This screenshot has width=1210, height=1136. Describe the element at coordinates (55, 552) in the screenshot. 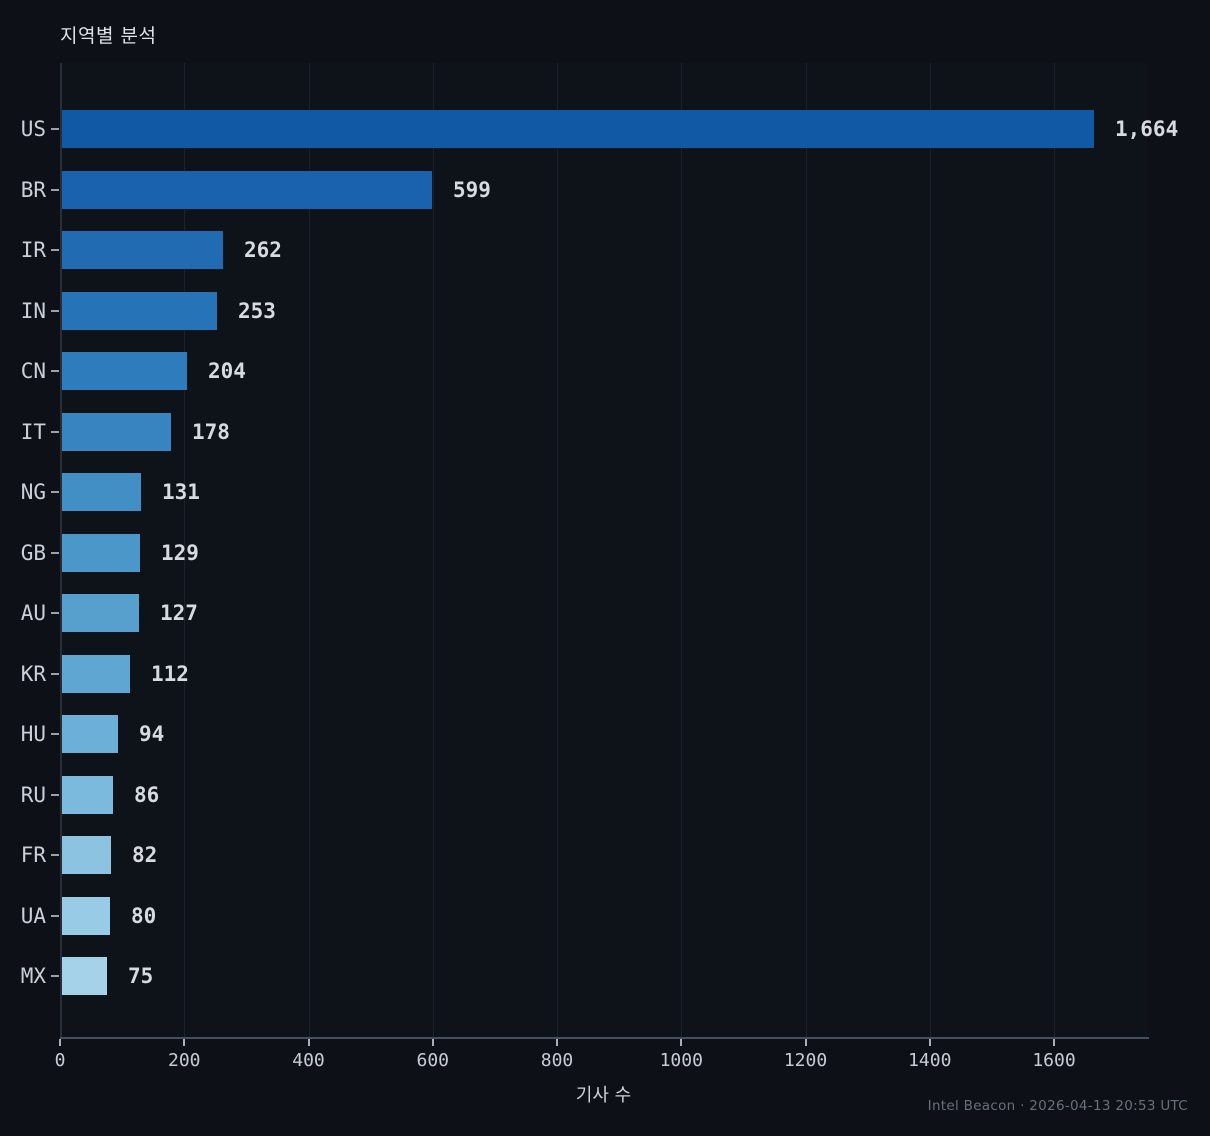

I see `y-tick-GB` at that location.